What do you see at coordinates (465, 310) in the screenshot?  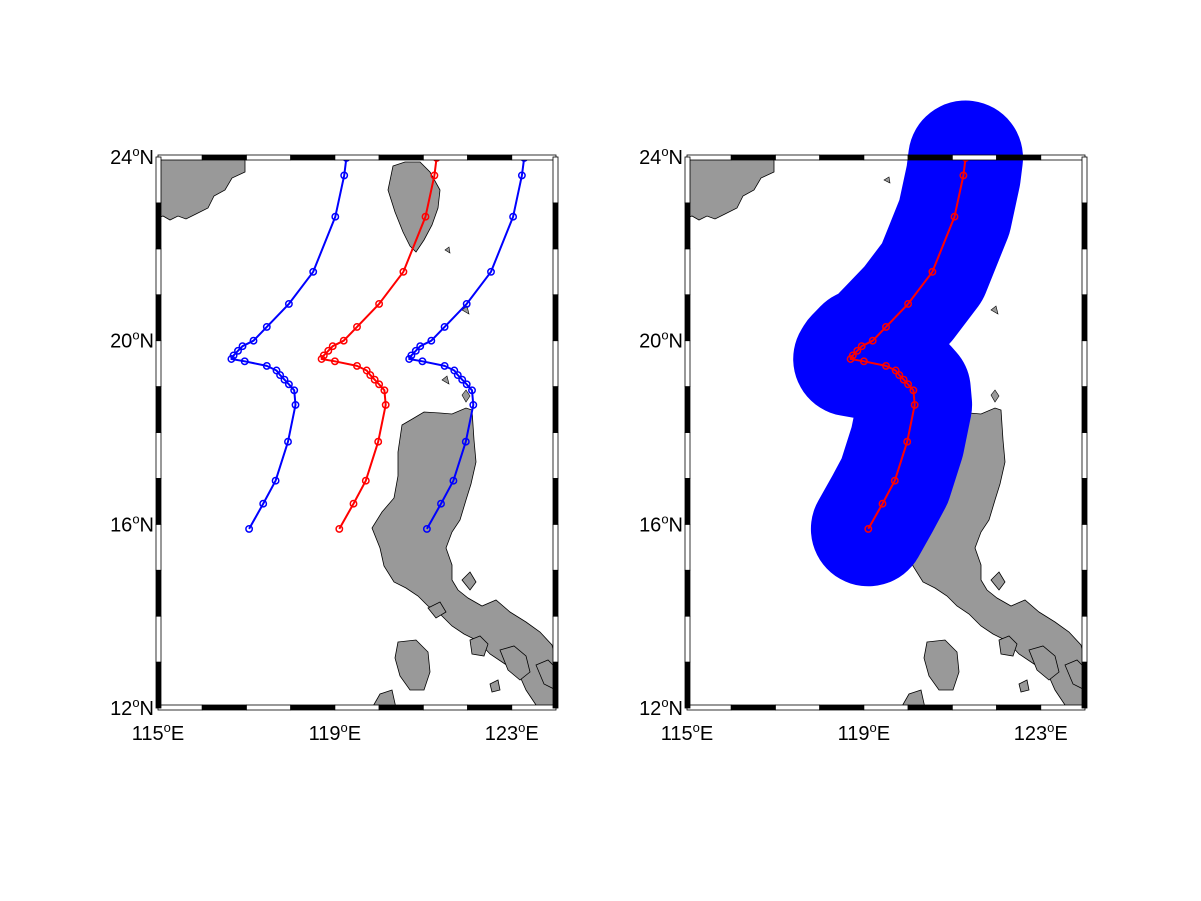 I see `land-islet` at bounding box center [465, 310].